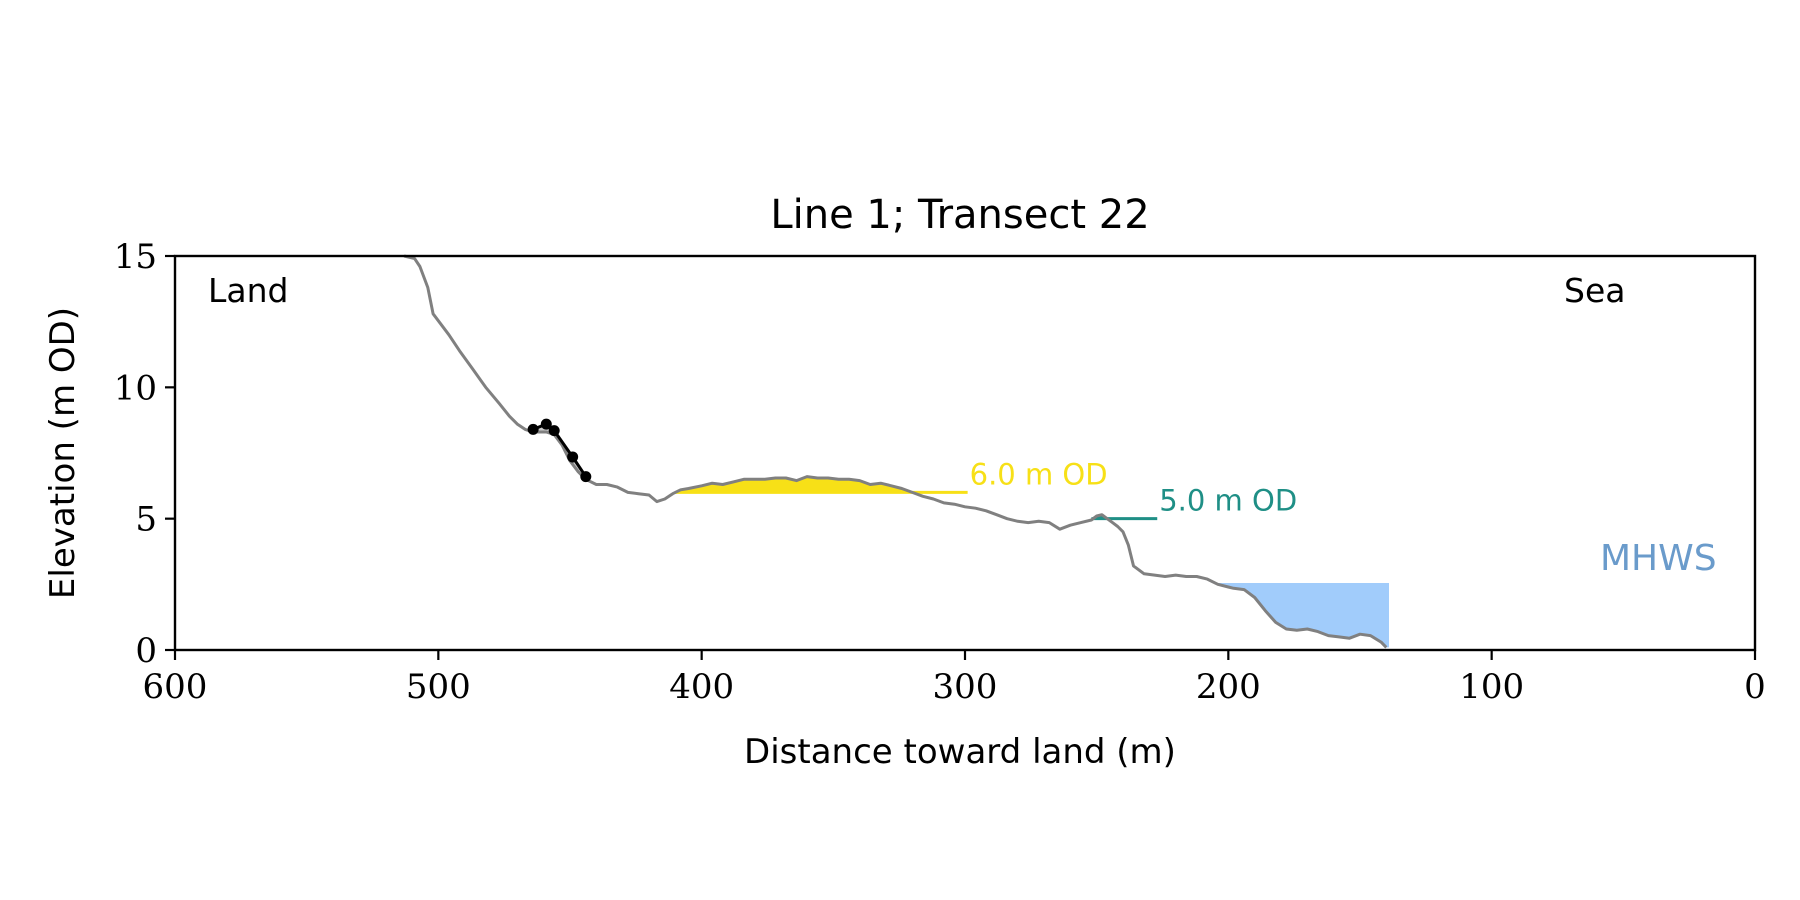 This screenshot has width=1800, height=900. Describe the element at coordinates (965, 687) in the screenshot. I see `x-tick-label: 300` at that location.